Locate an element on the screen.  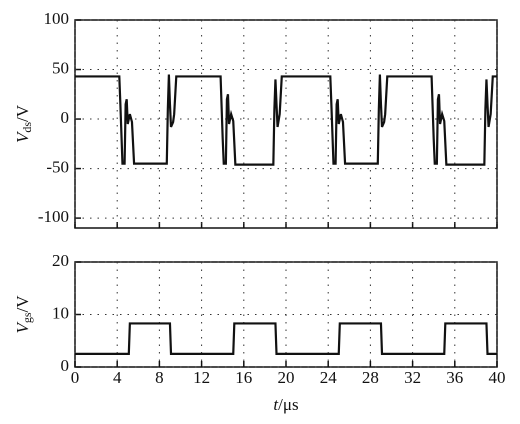
y-label-subscript: gs is located at coordinates (27, 317).